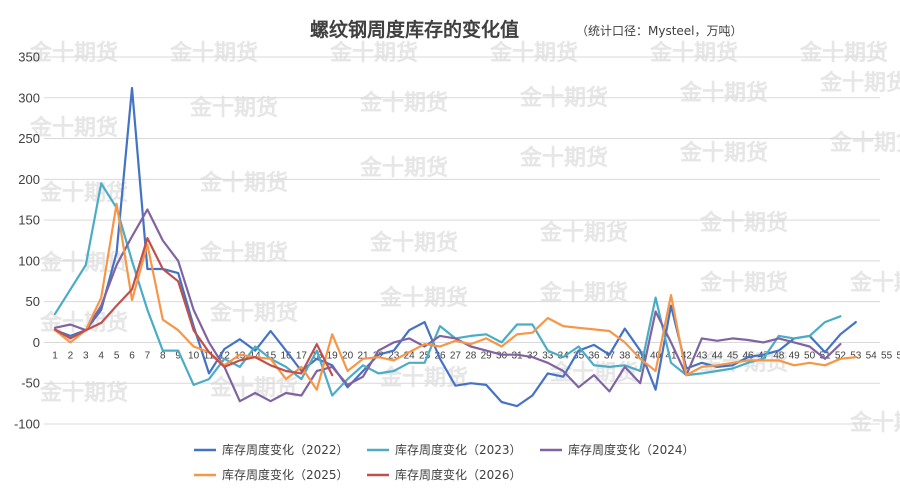 This screenshot has width=900, height=499. What do you see at coordinates (471, 355) in the screenshot?
I see `x-tick-label: 28` at bounding box center [471, 355].